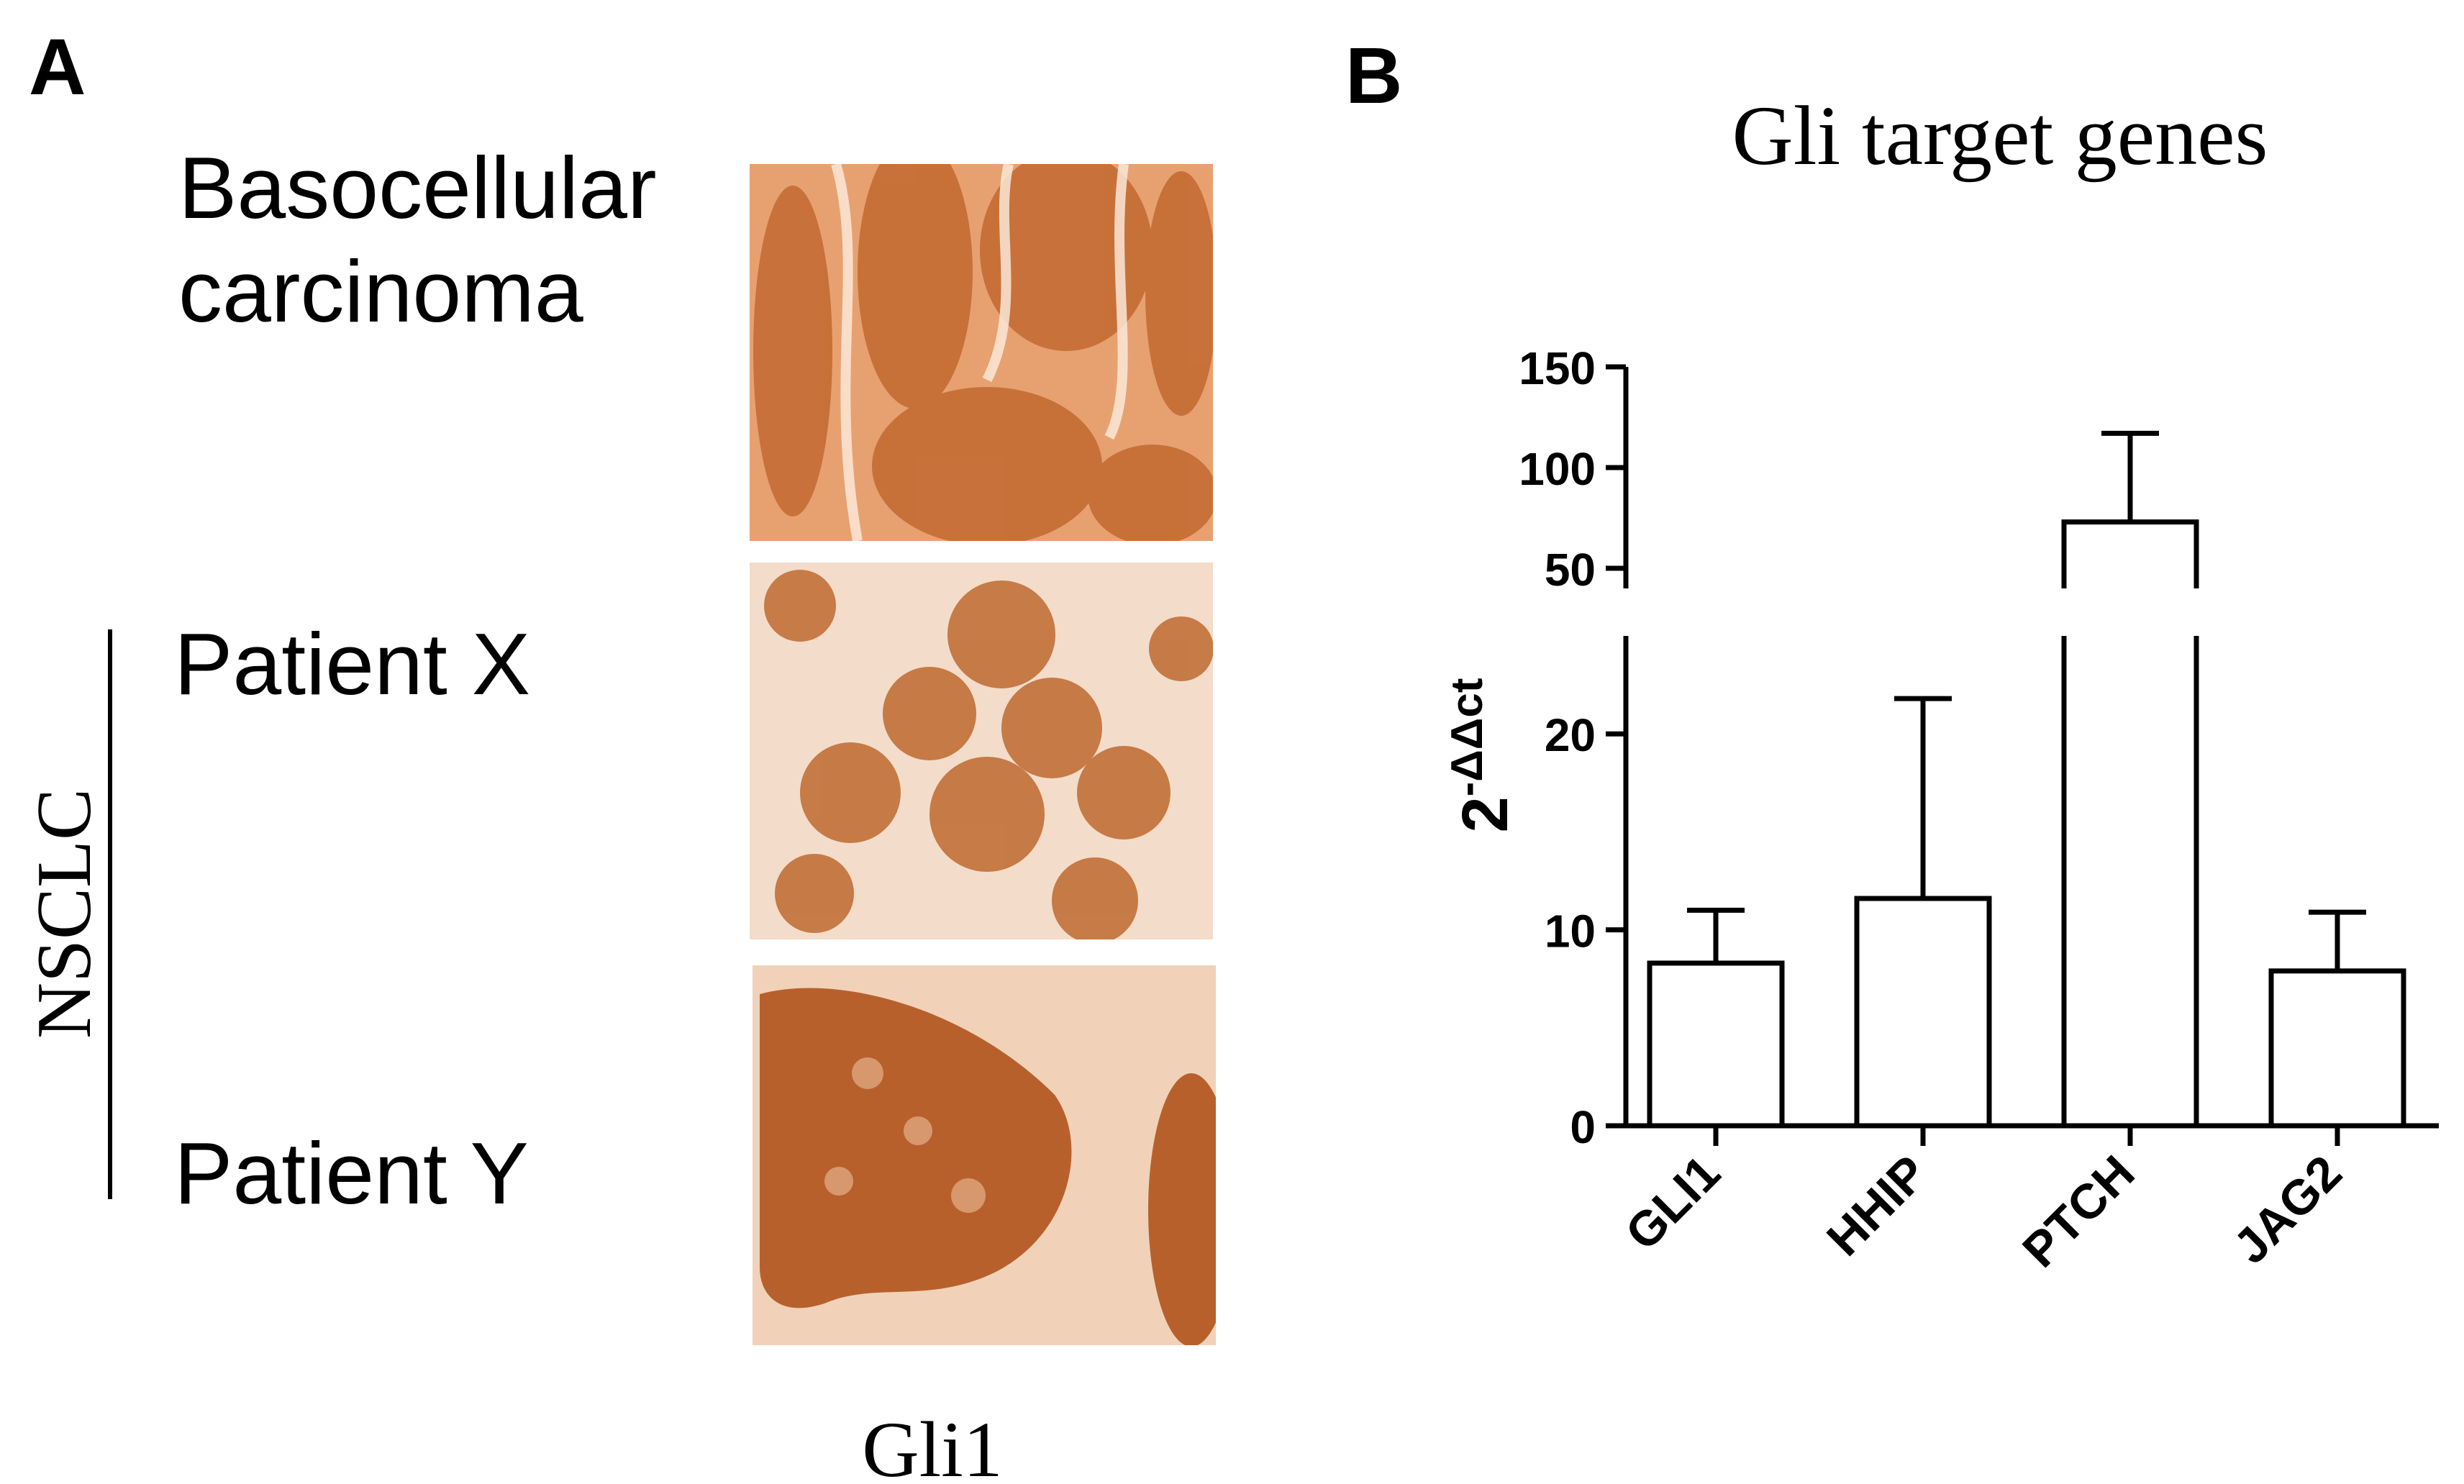 This screenshot has width=2464, height=1484. Describe the element at coordinates (2000, 135) in the screenshot. I see `chart-title: Gli target genes` at that location.